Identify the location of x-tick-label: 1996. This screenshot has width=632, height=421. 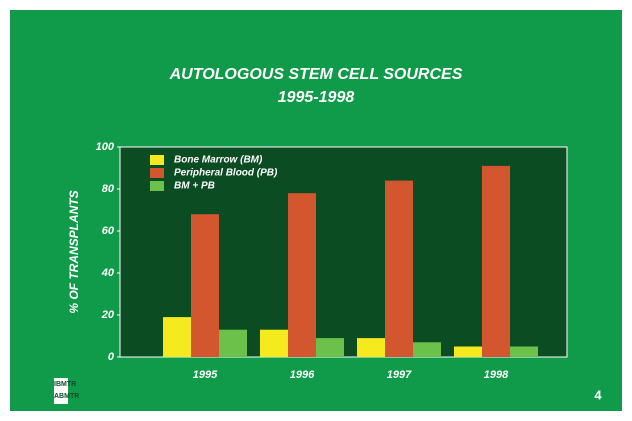
(302, 375).